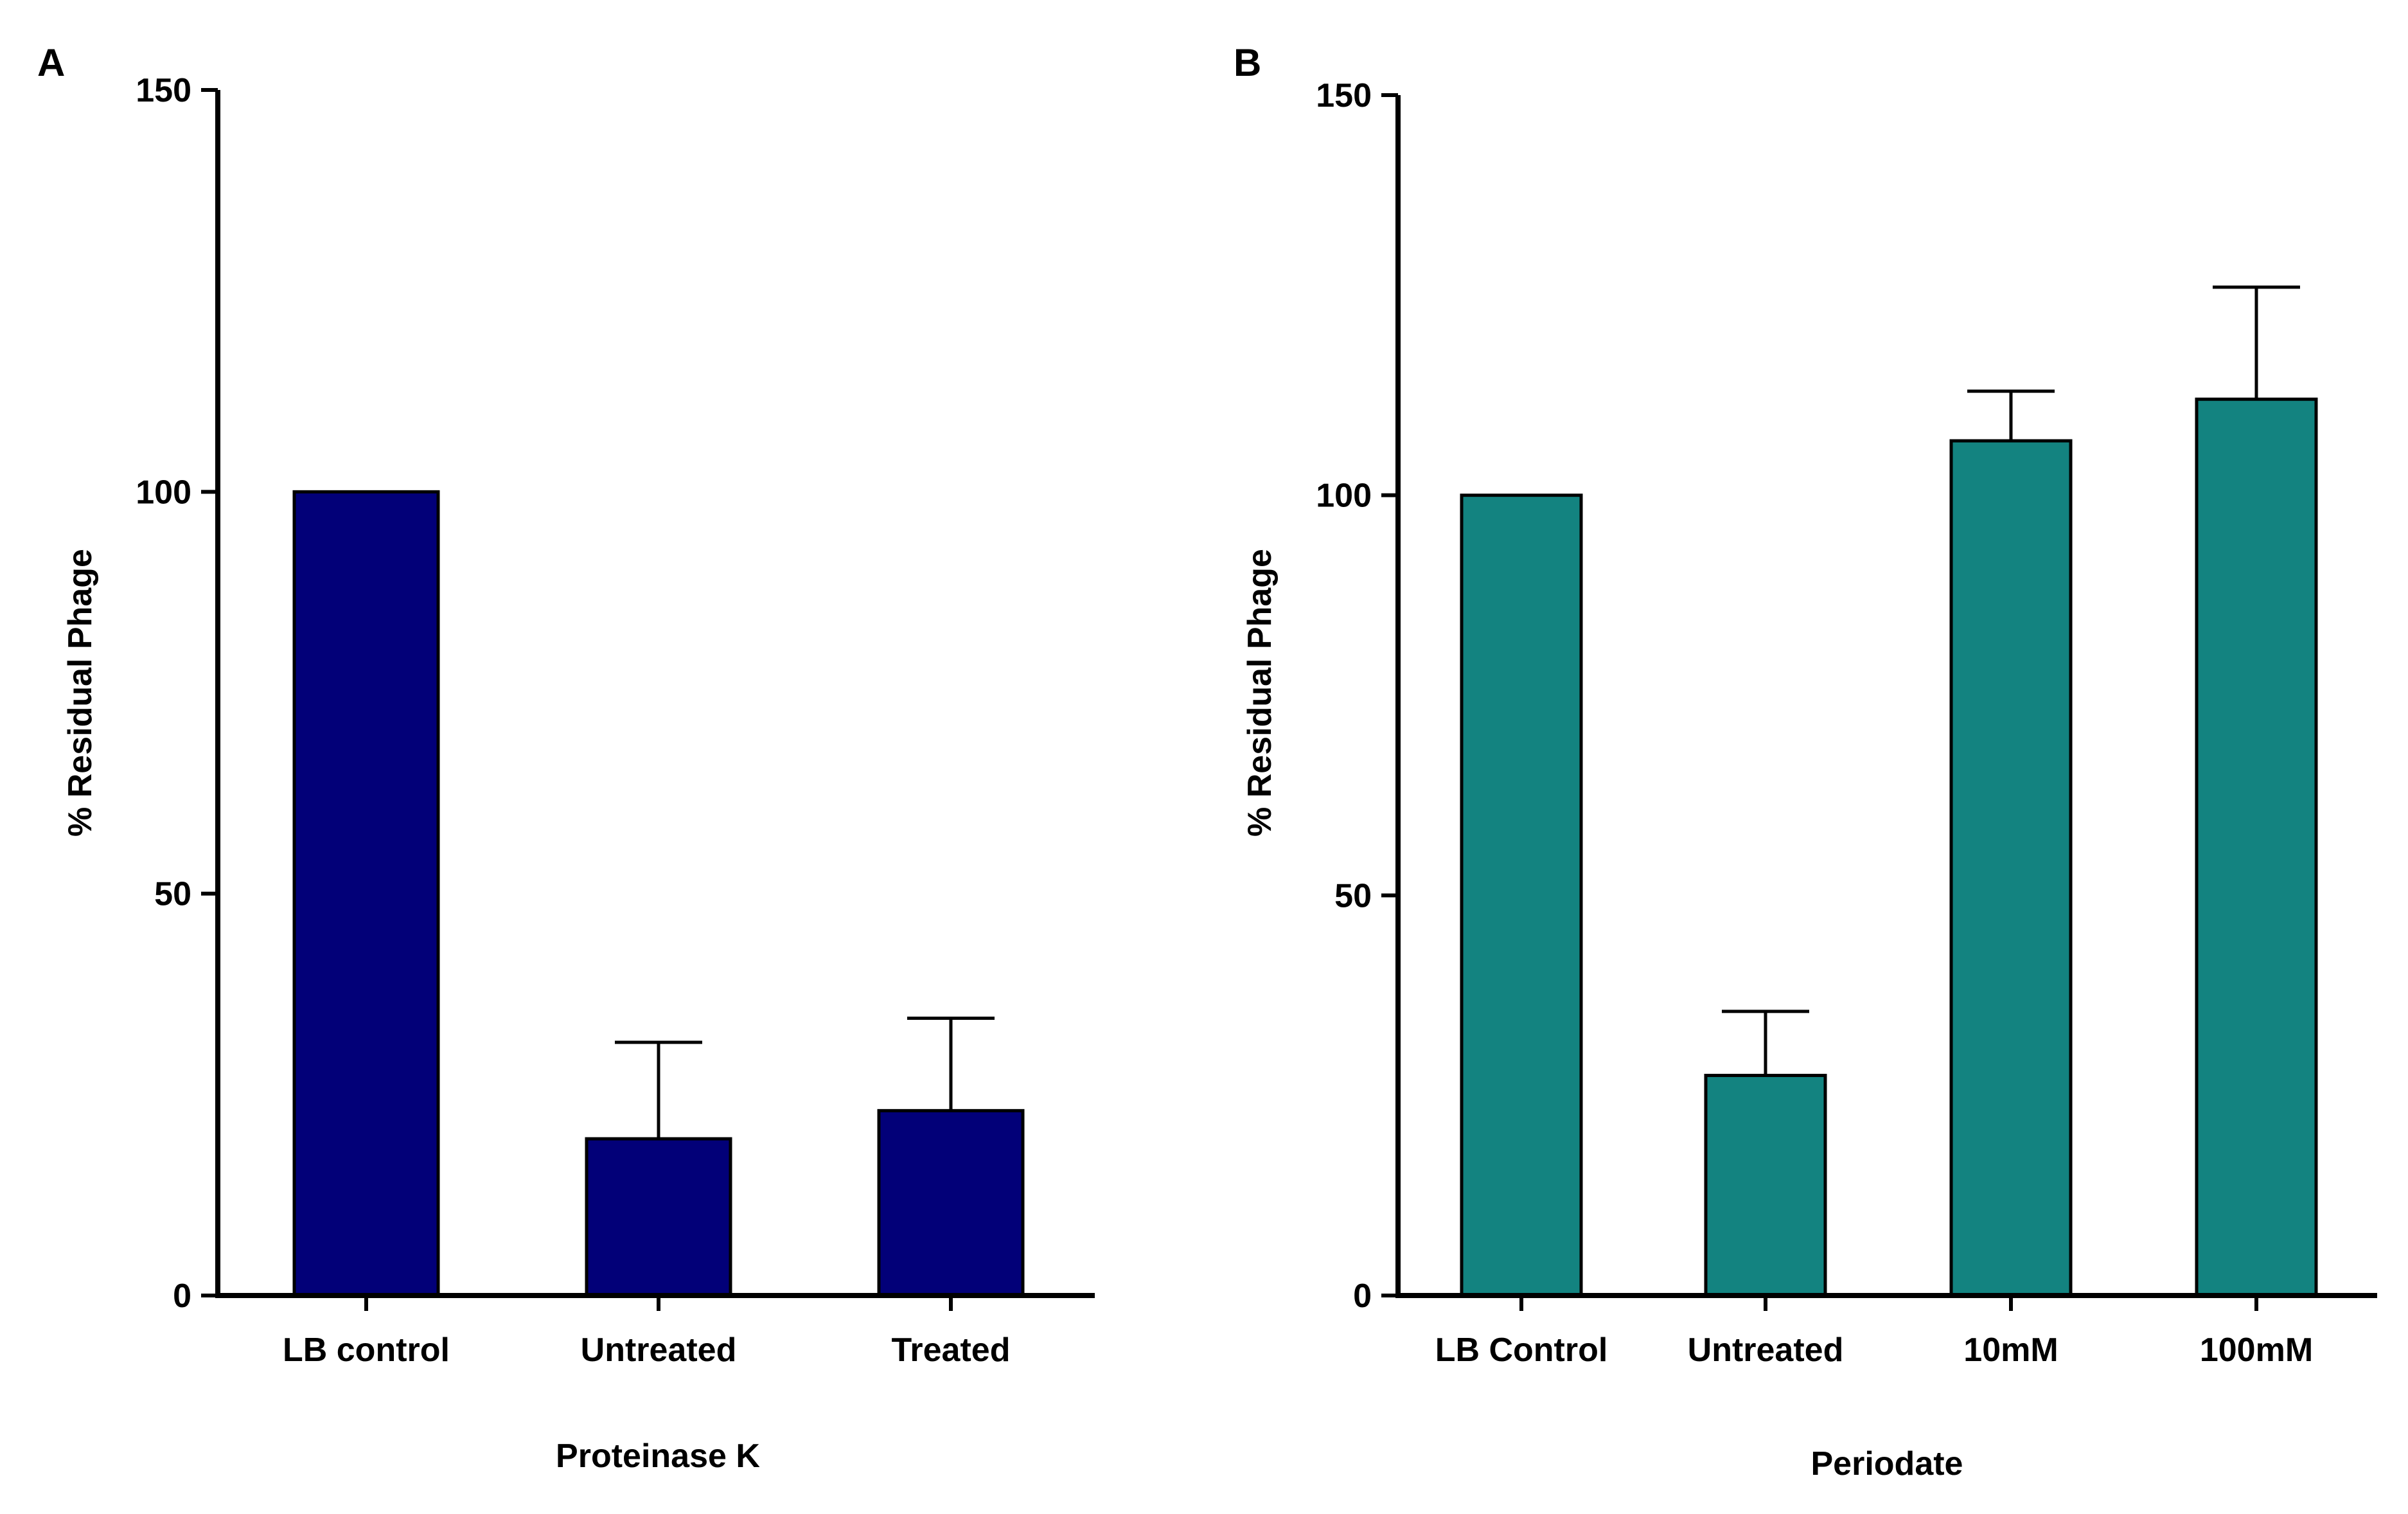 The height and width of the screenshot is (1514, 2408). Describe the element at coordinates (1247, 62) in the screenshot. I see `panel-label-b: B` at that location.